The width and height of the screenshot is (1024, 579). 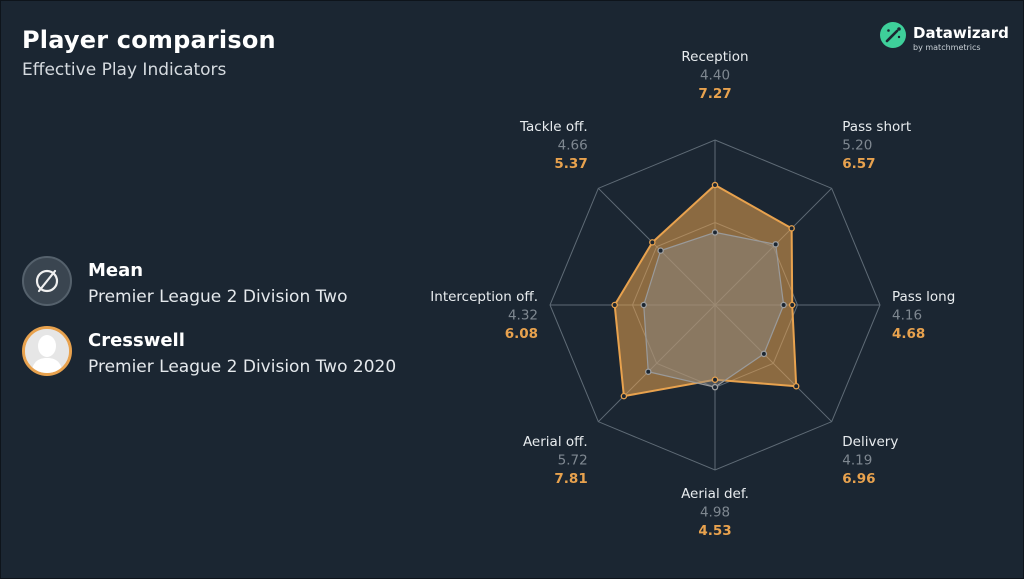 I want to click on mean-value-label: 4.19, so click(x=857, y=460).